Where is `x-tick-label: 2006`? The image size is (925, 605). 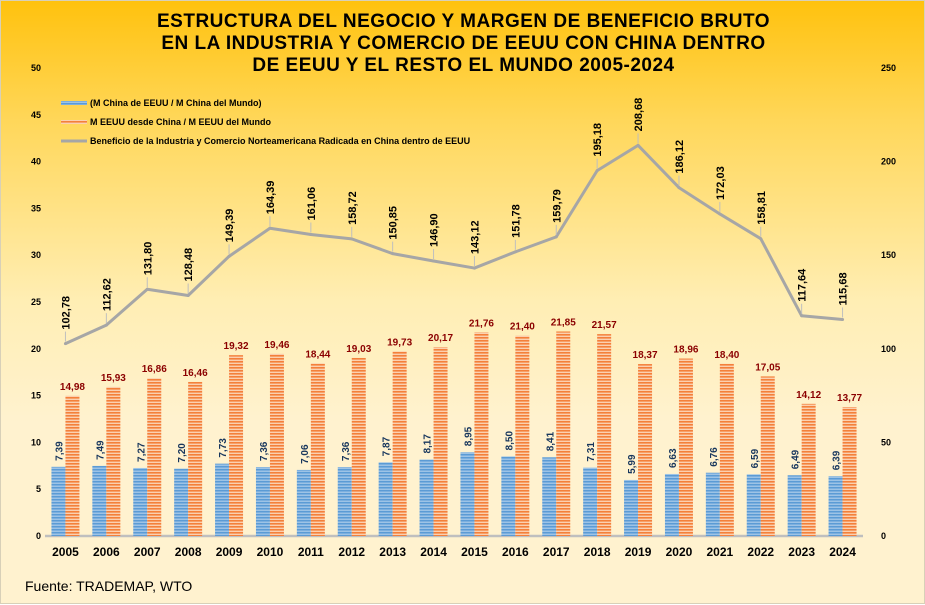 x-tick-label: 2006 is located at coordinates (106, 552).